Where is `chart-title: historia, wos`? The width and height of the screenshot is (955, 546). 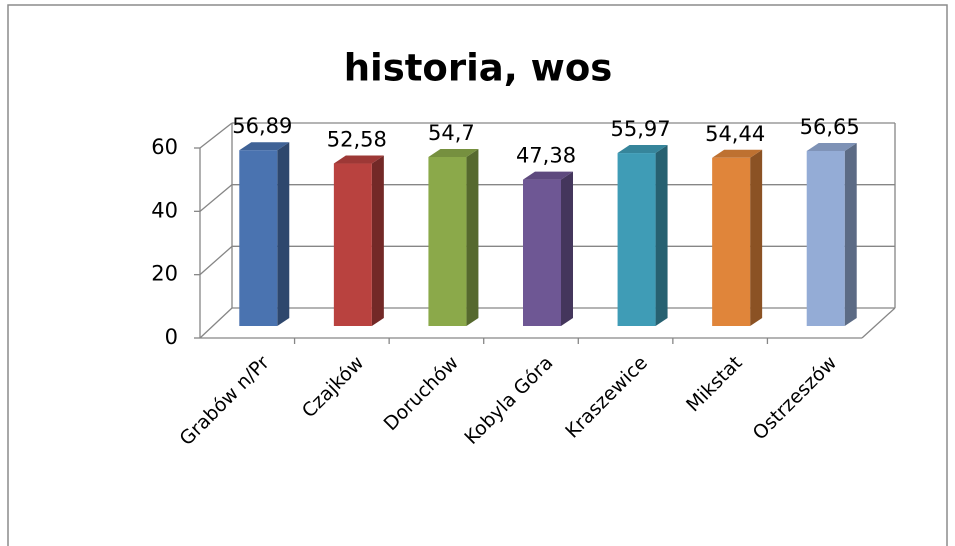 chart-title: historia, wos is located at coordinates (478, 68).